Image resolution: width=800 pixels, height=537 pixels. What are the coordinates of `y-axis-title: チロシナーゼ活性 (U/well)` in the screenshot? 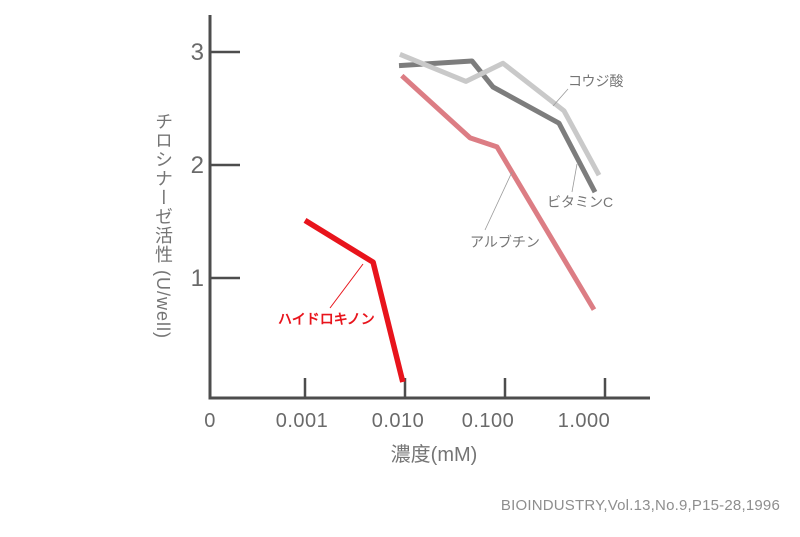 It's located at (163, 225).